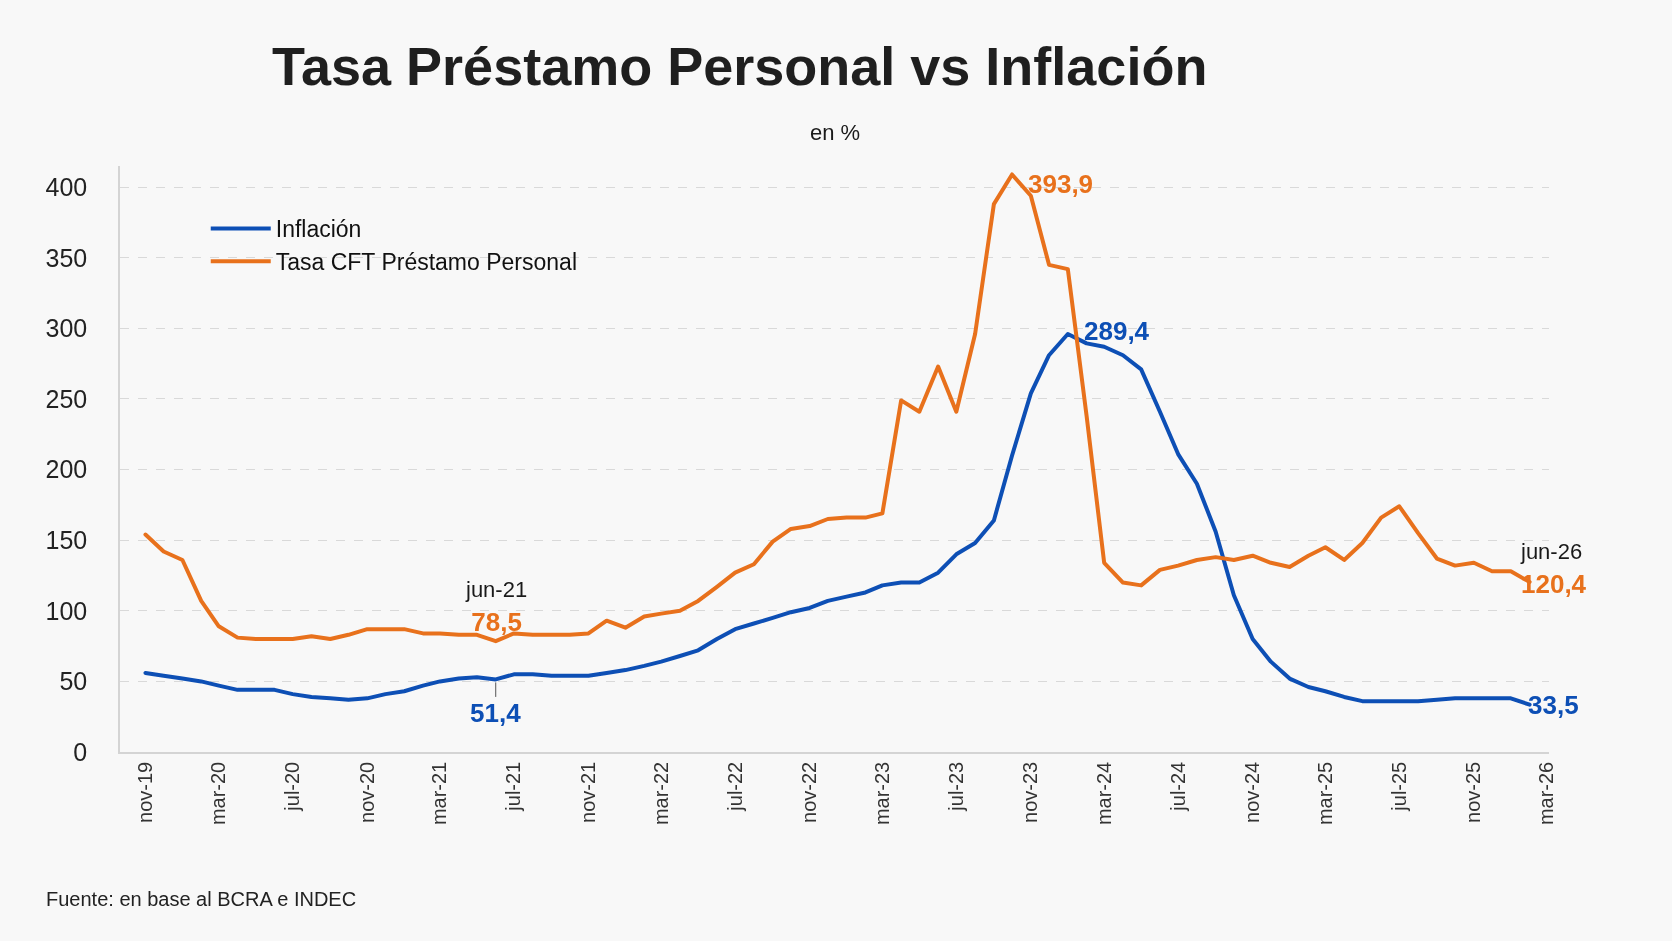  Describe the element at coordinates (496, 607) in the screenshot. I see `annotation: jun-21 78,5` at that location.